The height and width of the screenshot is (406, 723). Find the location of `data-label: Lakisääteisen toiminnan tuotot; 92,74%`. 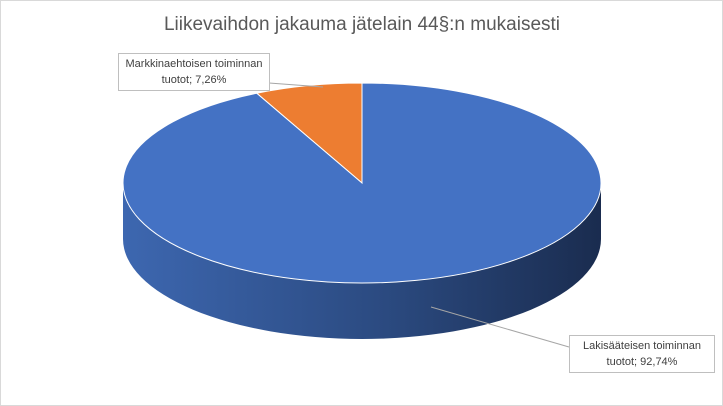

data-label: Lakisääteisen toiminnan tuotot; 92,74% is located at coordinates (642, 354).